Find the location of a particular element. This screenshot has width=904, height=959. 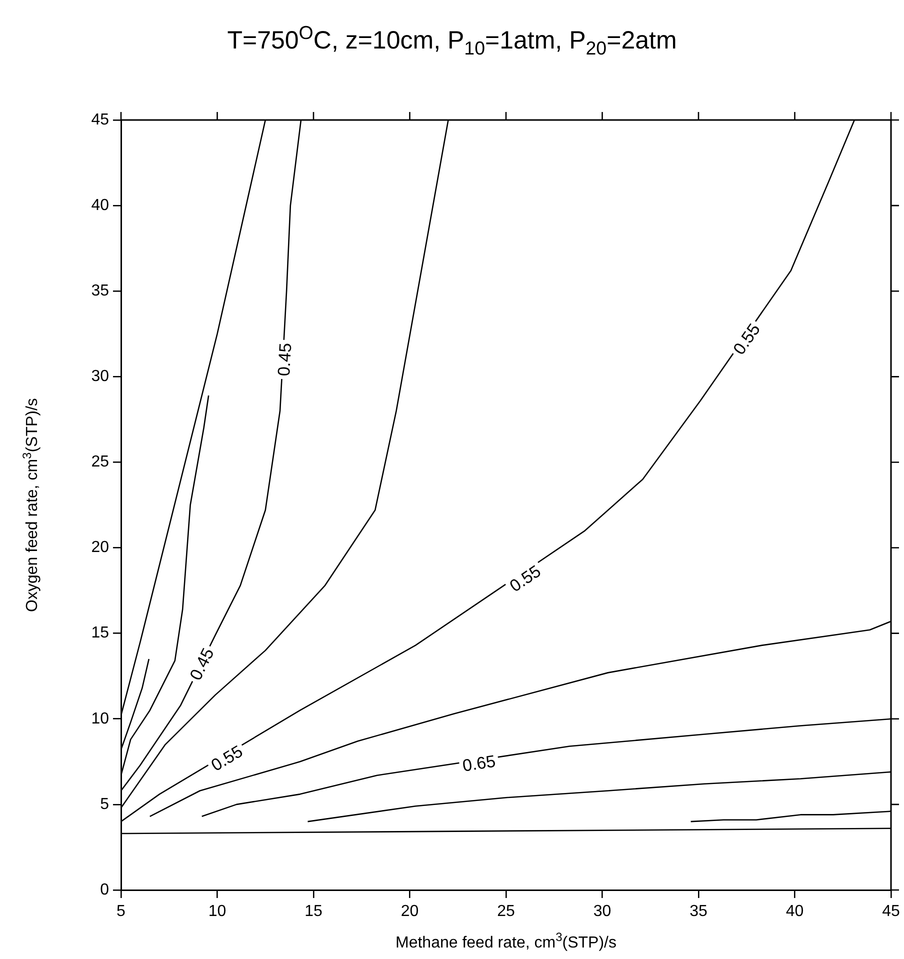

x-tick-label: 30 is located at coordinates (602, 911).